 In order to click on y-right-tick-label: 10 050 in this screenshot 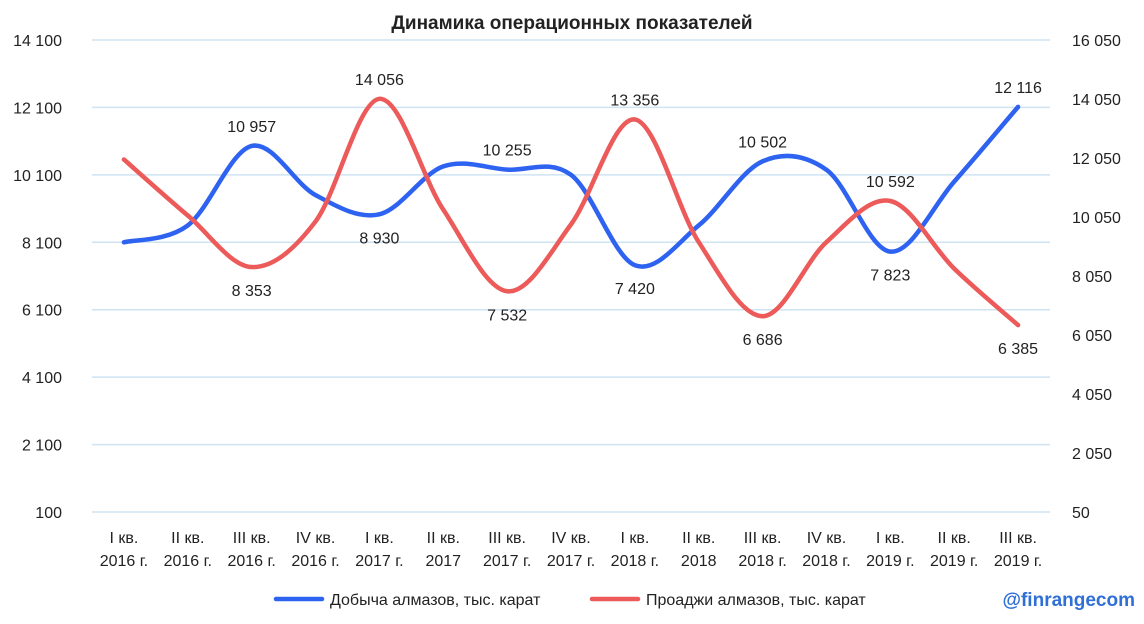, I will do `click(1096, 218)`.